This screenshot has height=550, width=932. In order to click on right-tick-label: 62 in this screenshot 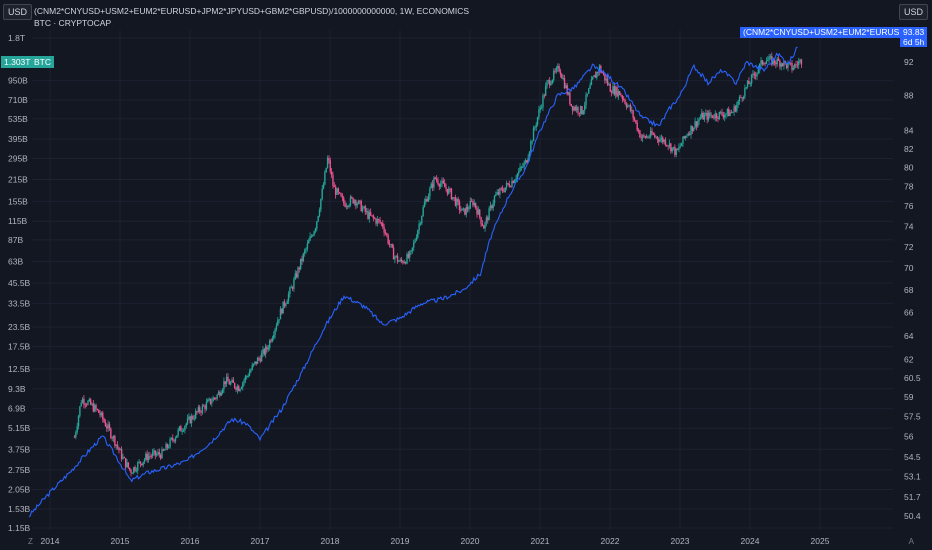, I will do `click(909, 360)`.